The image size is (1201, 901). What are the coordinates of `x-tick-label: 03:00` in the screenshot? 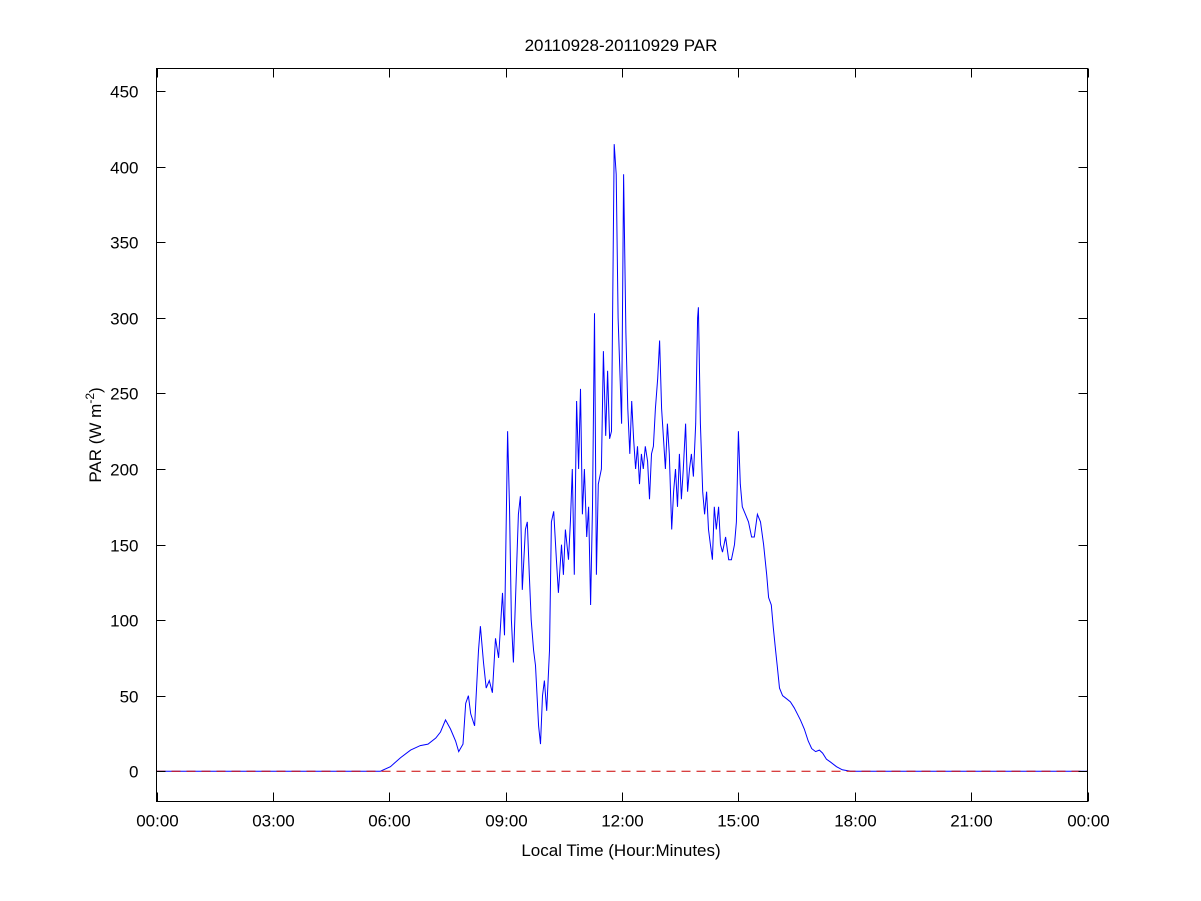 It's located at (273, 821).